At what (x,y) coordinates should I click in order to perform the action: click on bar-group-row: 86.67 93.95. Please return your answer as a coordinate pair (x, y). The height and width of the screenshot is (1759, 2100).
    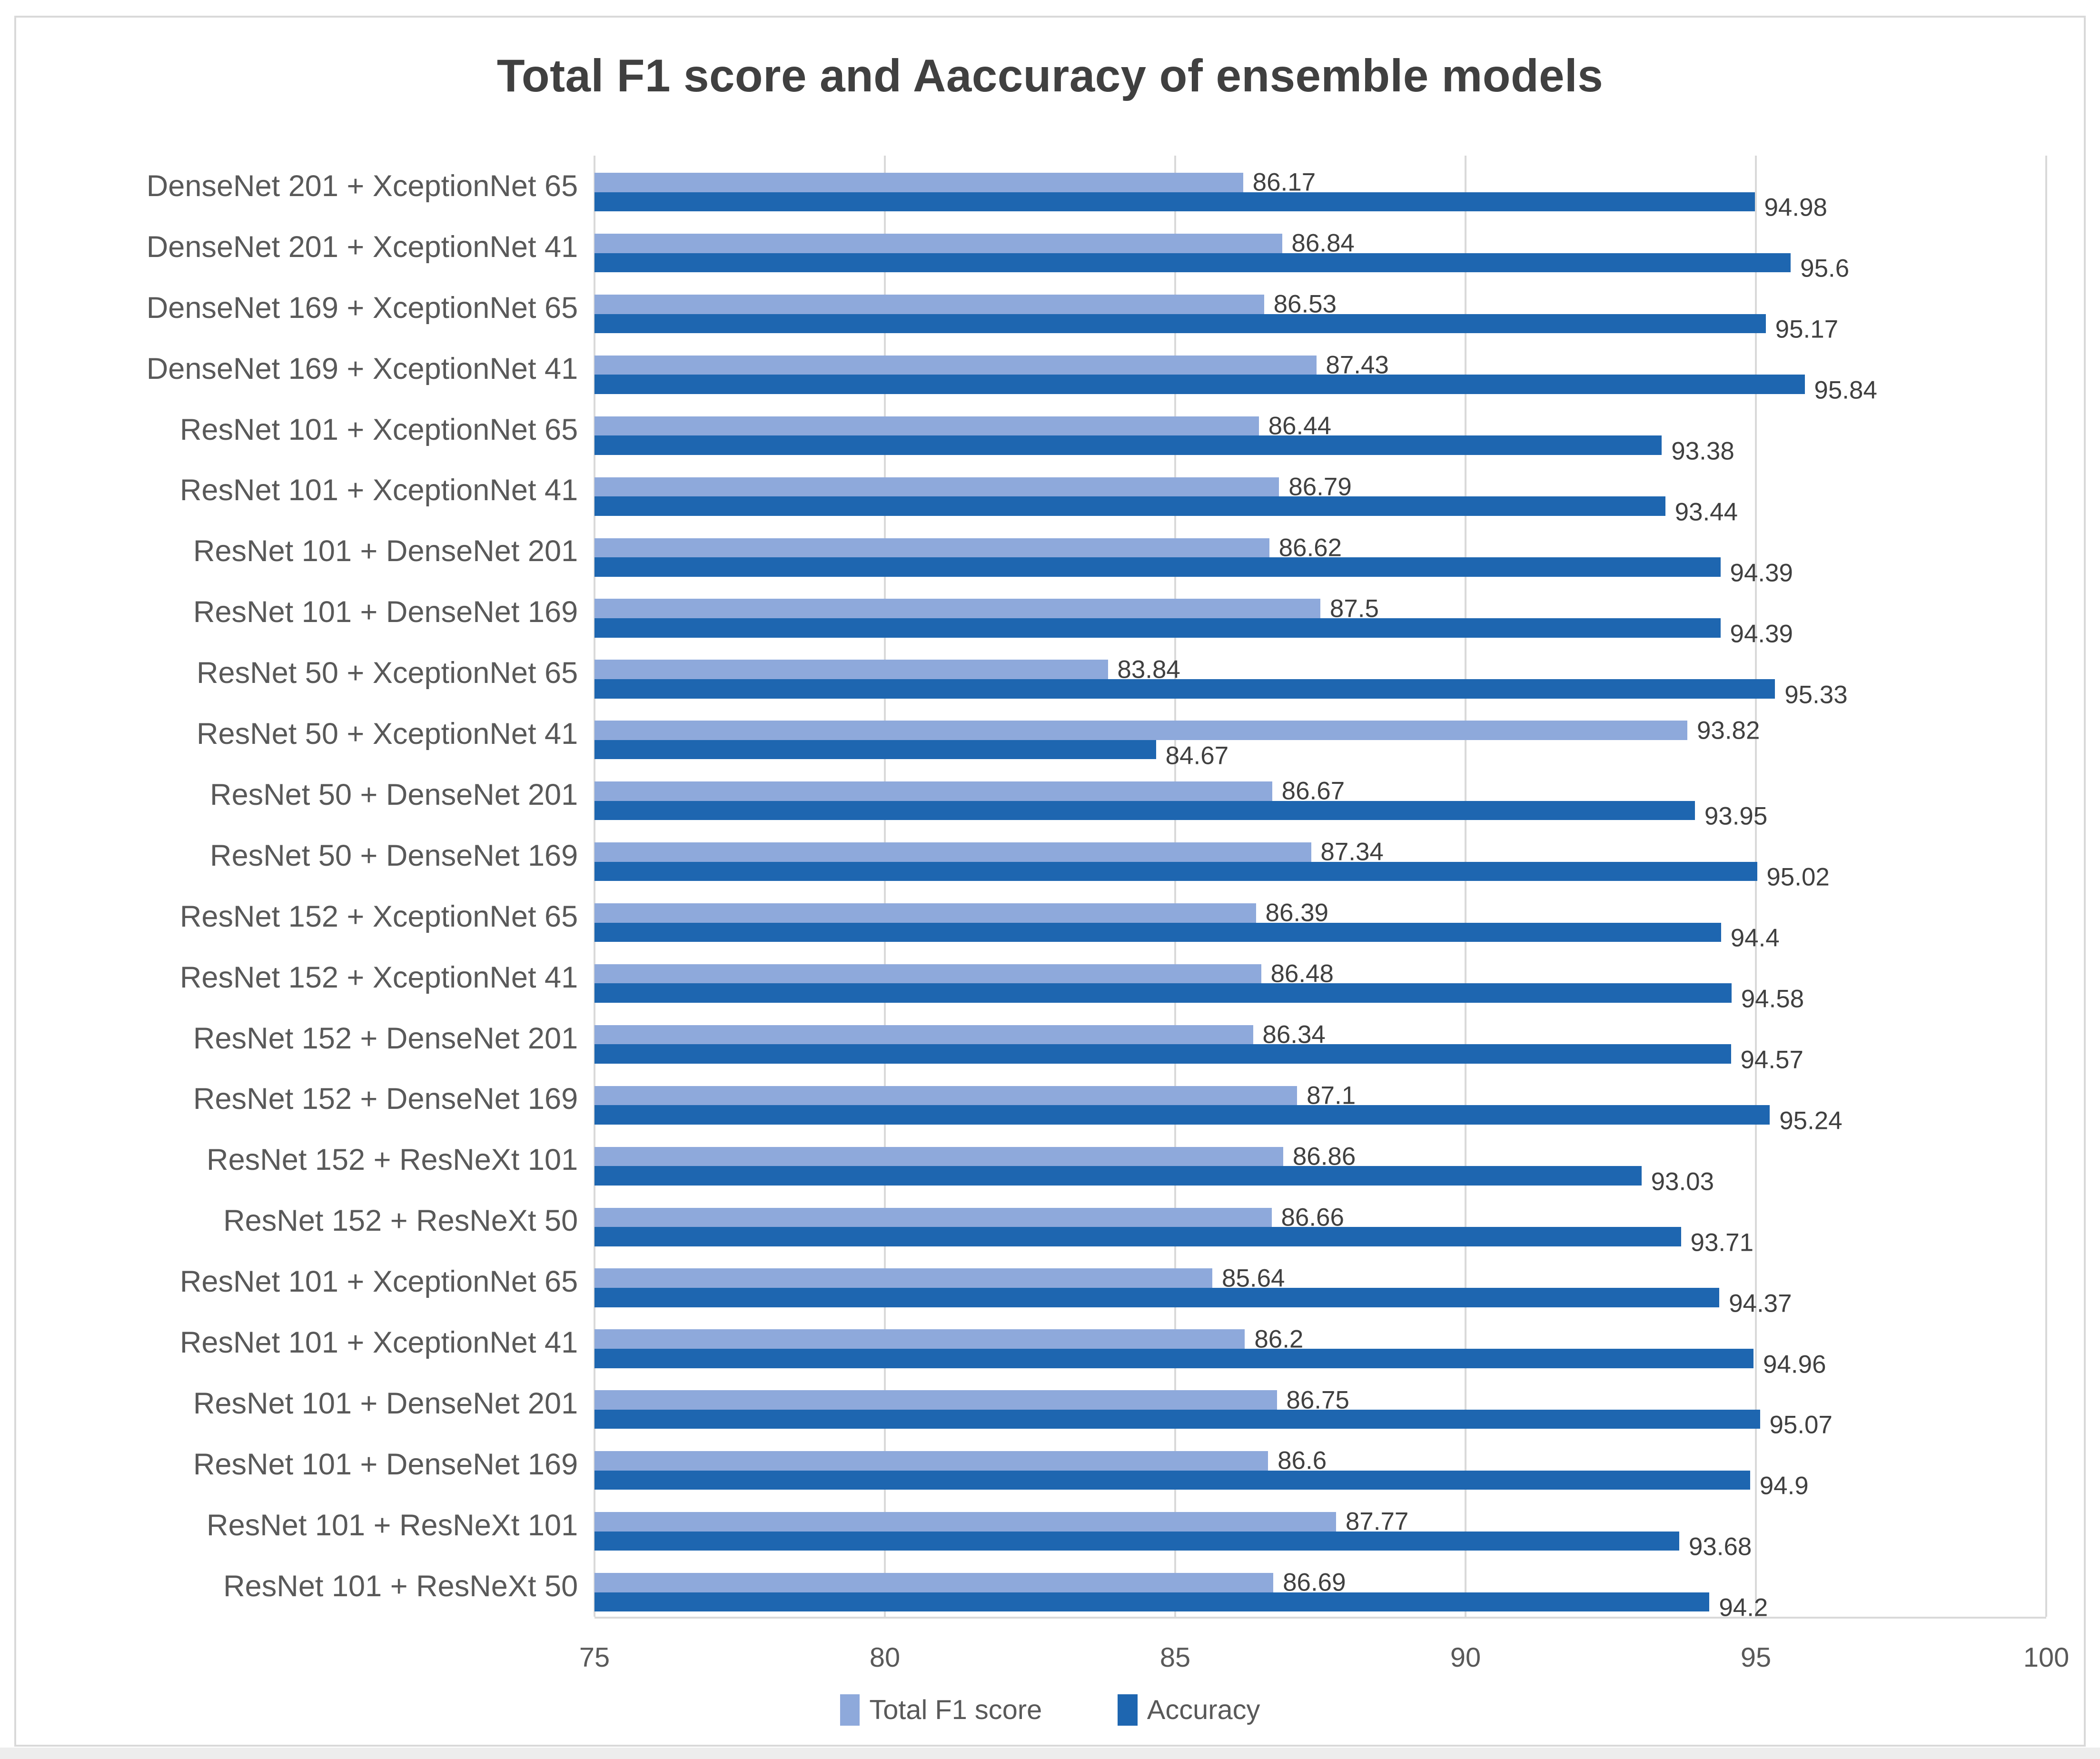
    Looking at the image, I should click on (1320, 797).